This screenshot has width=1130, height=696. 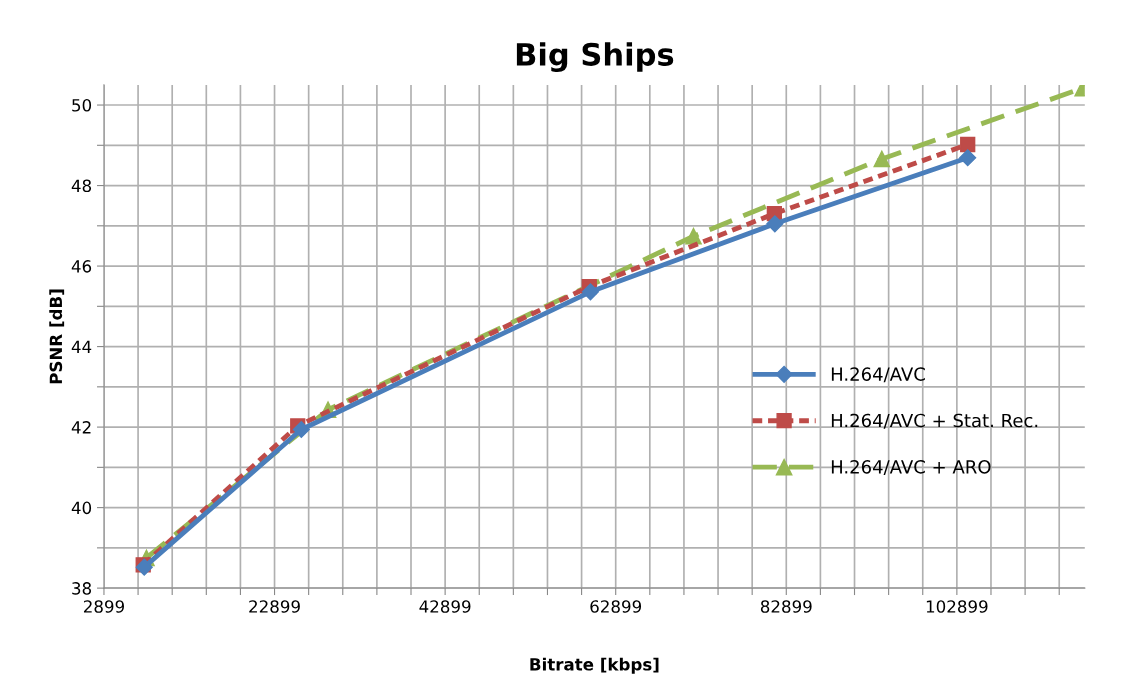 I want to click on x-axis-title: Bitrate [kbps], so click(x=594, y=665).